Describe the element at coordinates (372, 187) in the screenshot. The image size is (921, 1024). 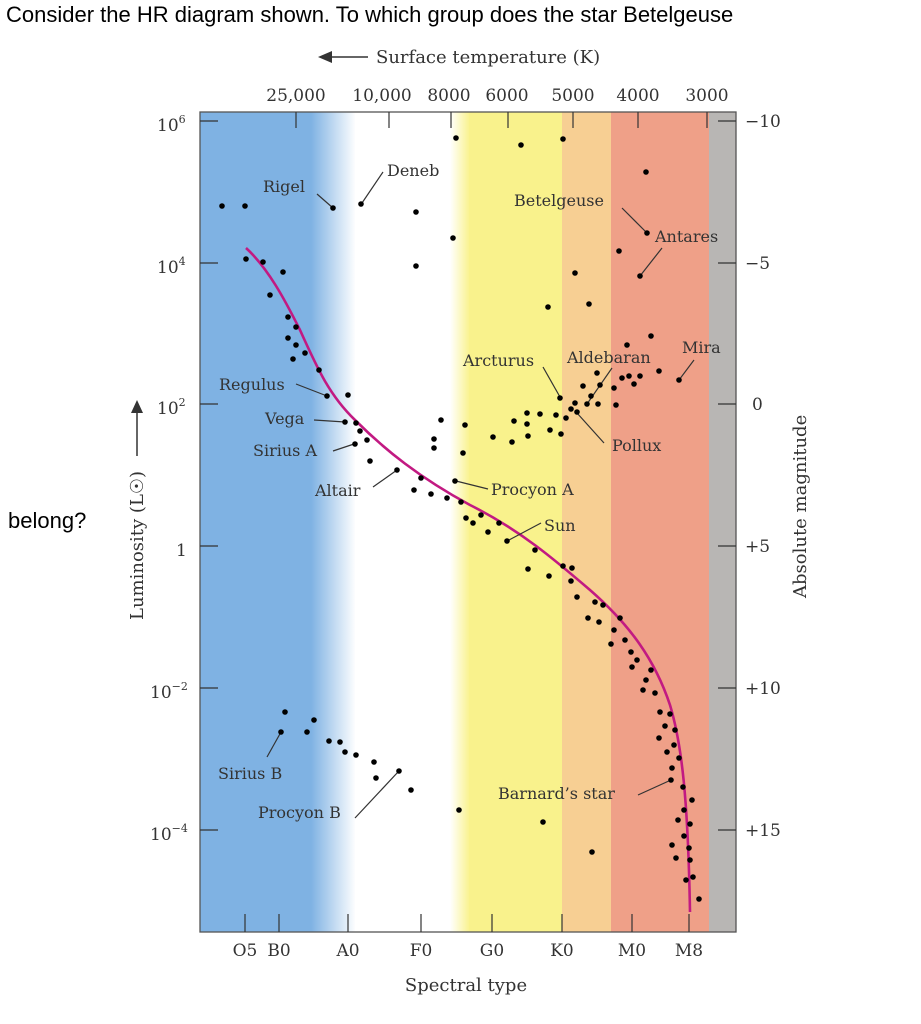
I see `leader-deneb` at that location.